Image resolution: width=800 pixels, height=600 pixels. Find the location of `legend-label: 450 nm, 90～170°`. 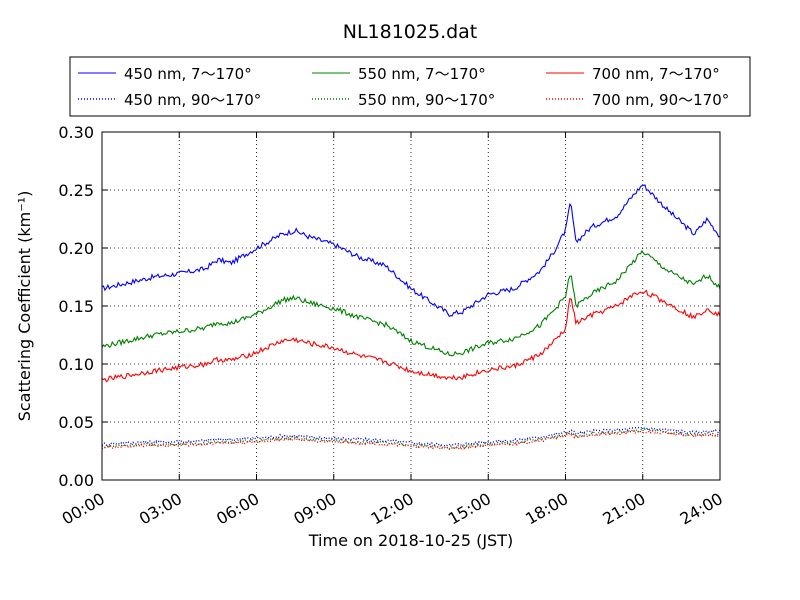

legend-label: 450 nm, 90～170° is located at coordinates (192, 100).